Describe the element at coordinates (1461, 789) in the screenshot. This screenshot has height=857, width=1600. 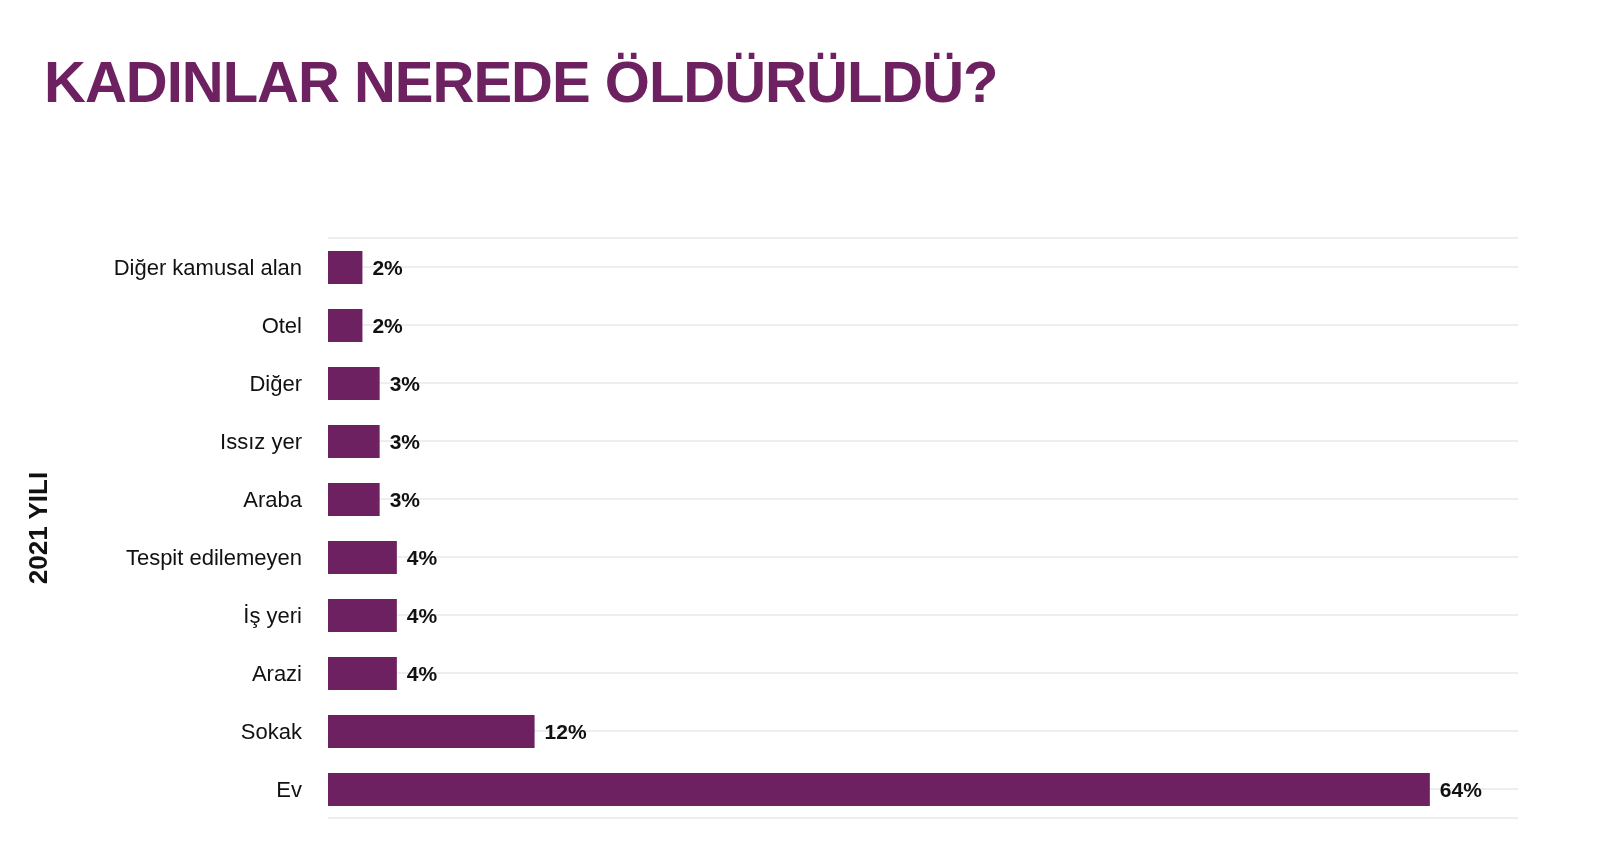
I see `data-label: 64%` at that location.